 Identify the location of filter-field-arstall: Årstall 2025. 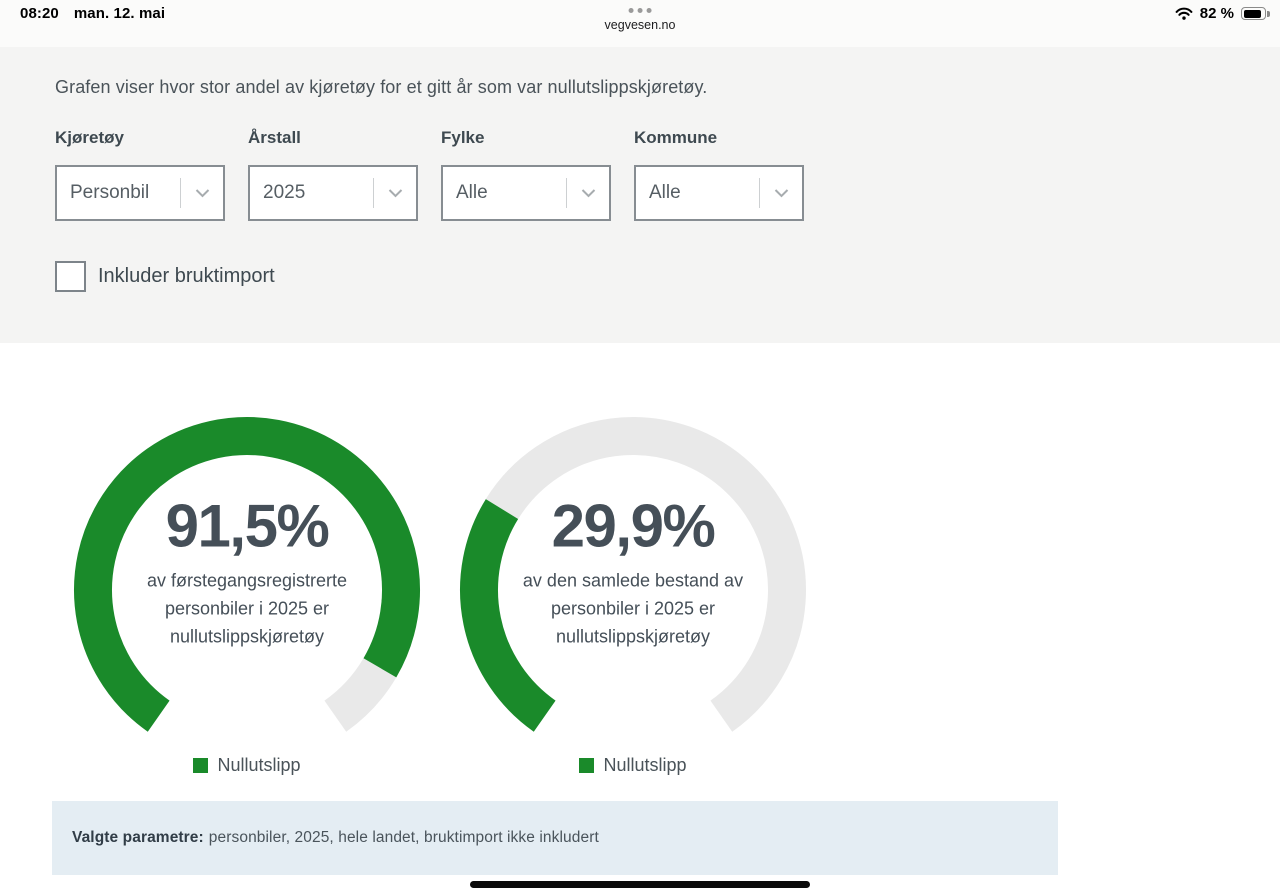
(333, 174).